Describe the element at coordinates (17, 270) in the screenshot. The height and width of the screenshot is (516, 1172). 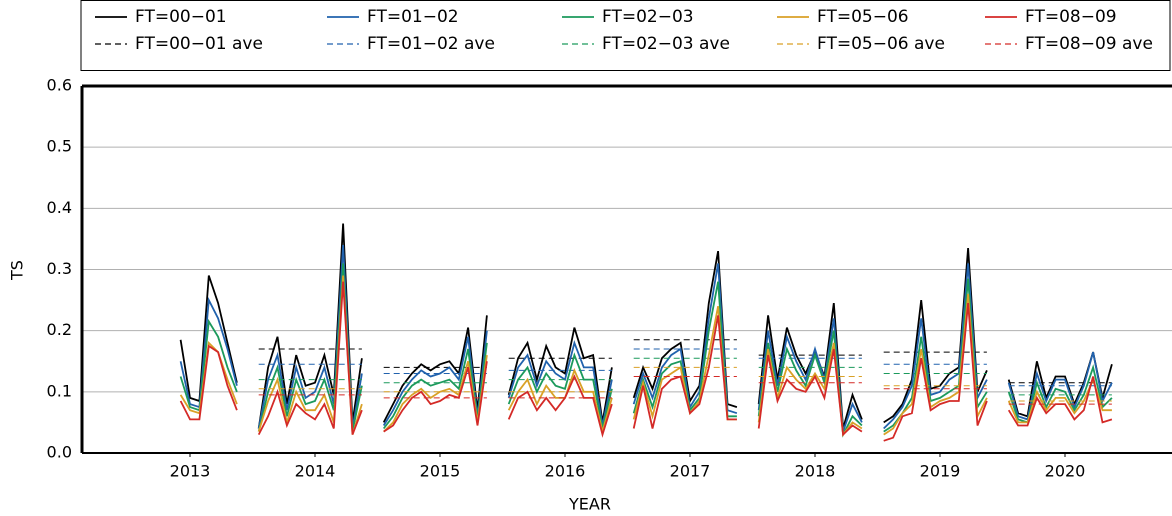
I see `y-axis-label: TS` at that location.